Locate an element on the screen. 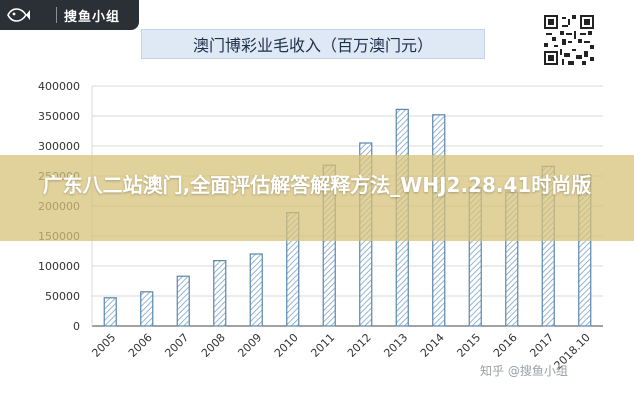 The height and width of the screenshot is (400, 634). x-tick-label: 2016 is located at coordinates (505, 345).